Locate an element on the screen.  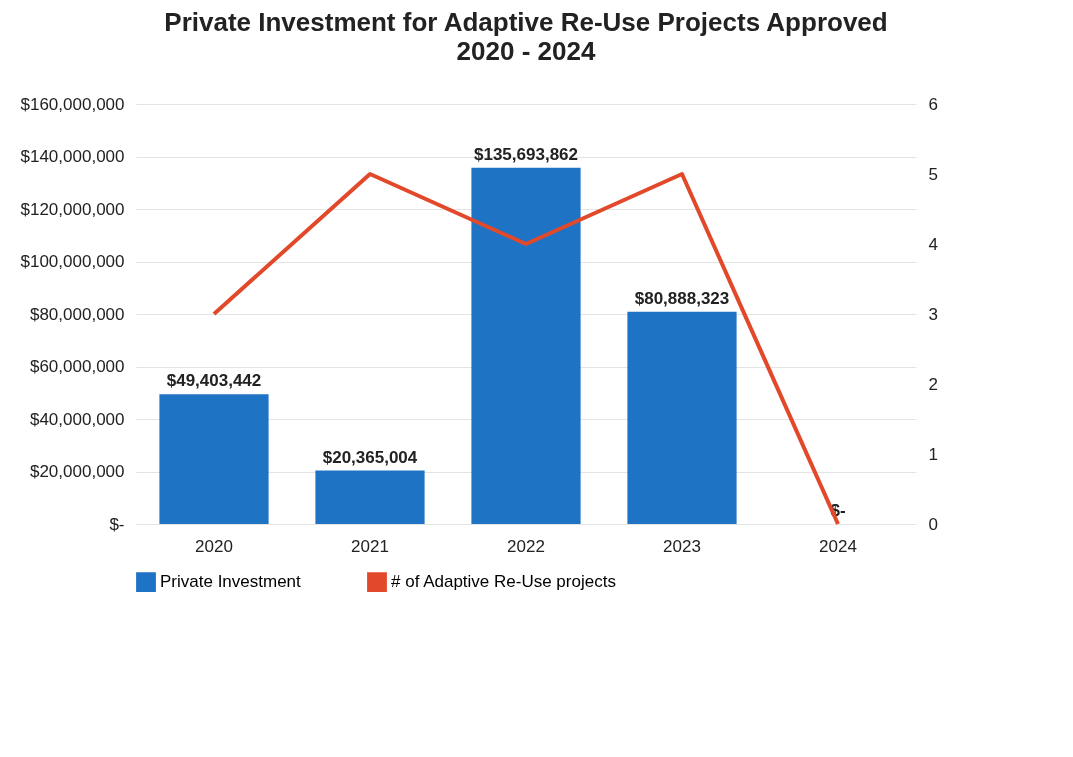
y-tick-label: $80,000,000 is located at coordinates (77, 314).